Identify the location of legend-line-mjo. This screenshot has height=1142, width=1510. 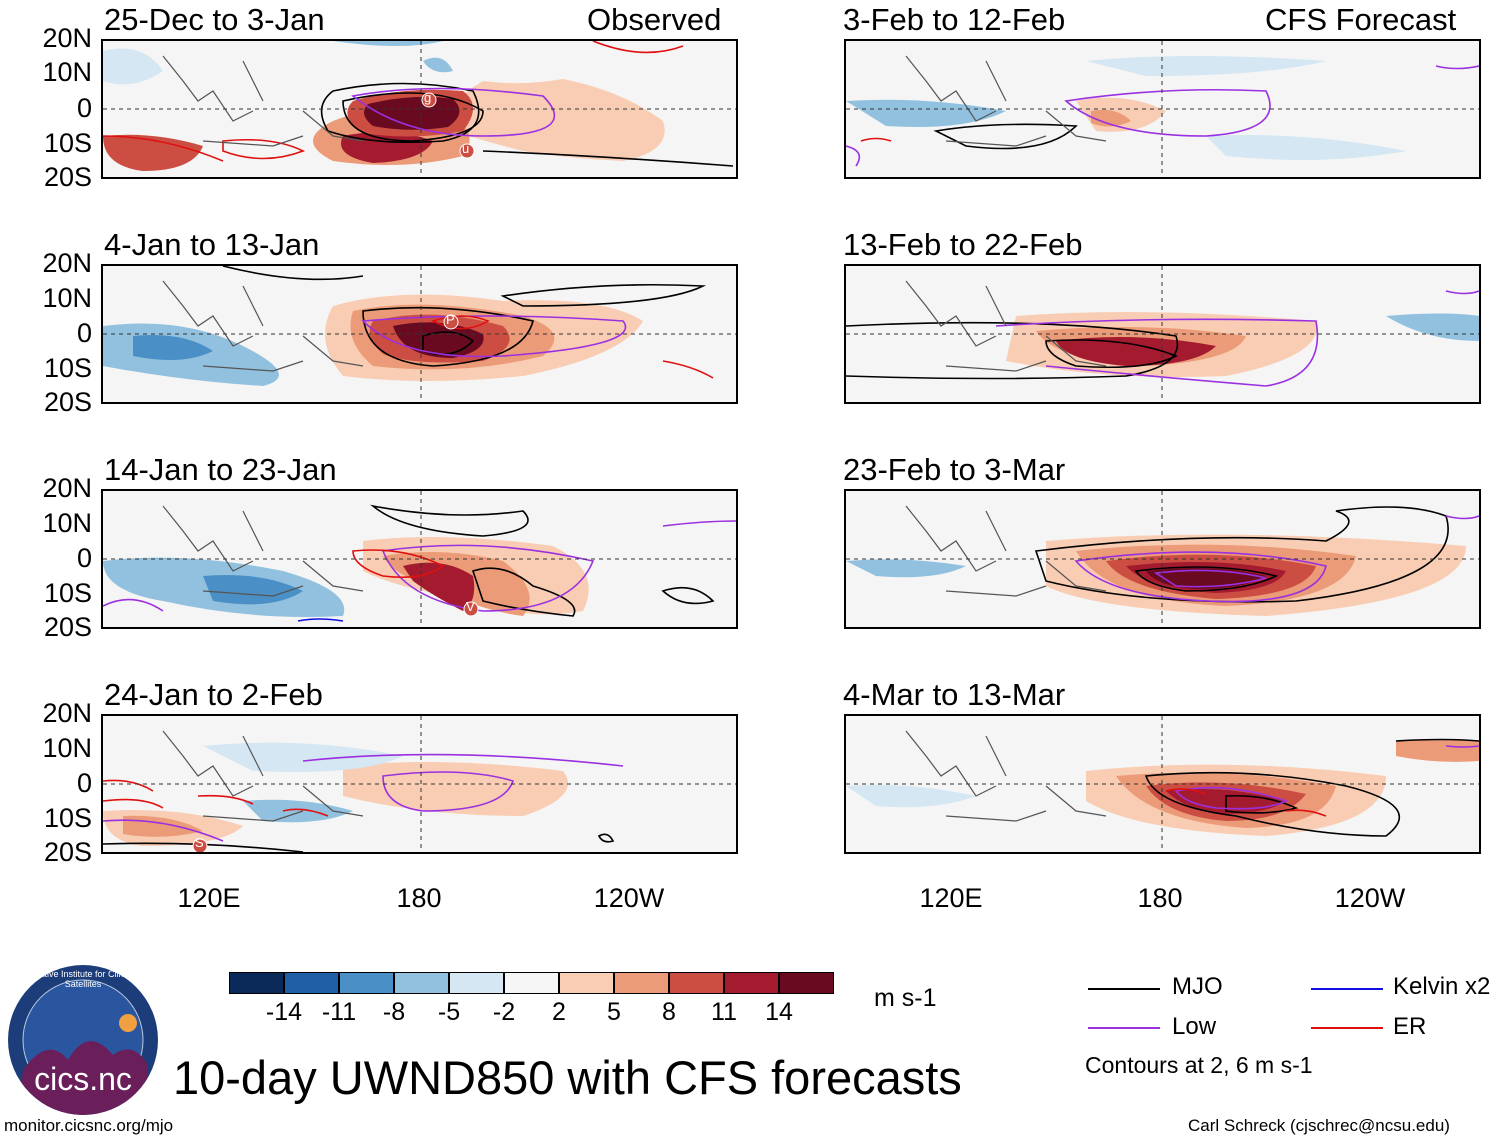
(1124, 989).